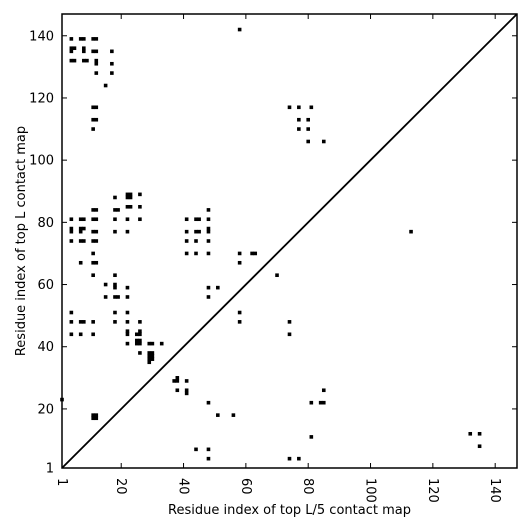 Image resolution: width=531 pixels, height=531 pixels. I want to click on x-axis-label: Residue index of top L/5 contact map, so click(289, 510).